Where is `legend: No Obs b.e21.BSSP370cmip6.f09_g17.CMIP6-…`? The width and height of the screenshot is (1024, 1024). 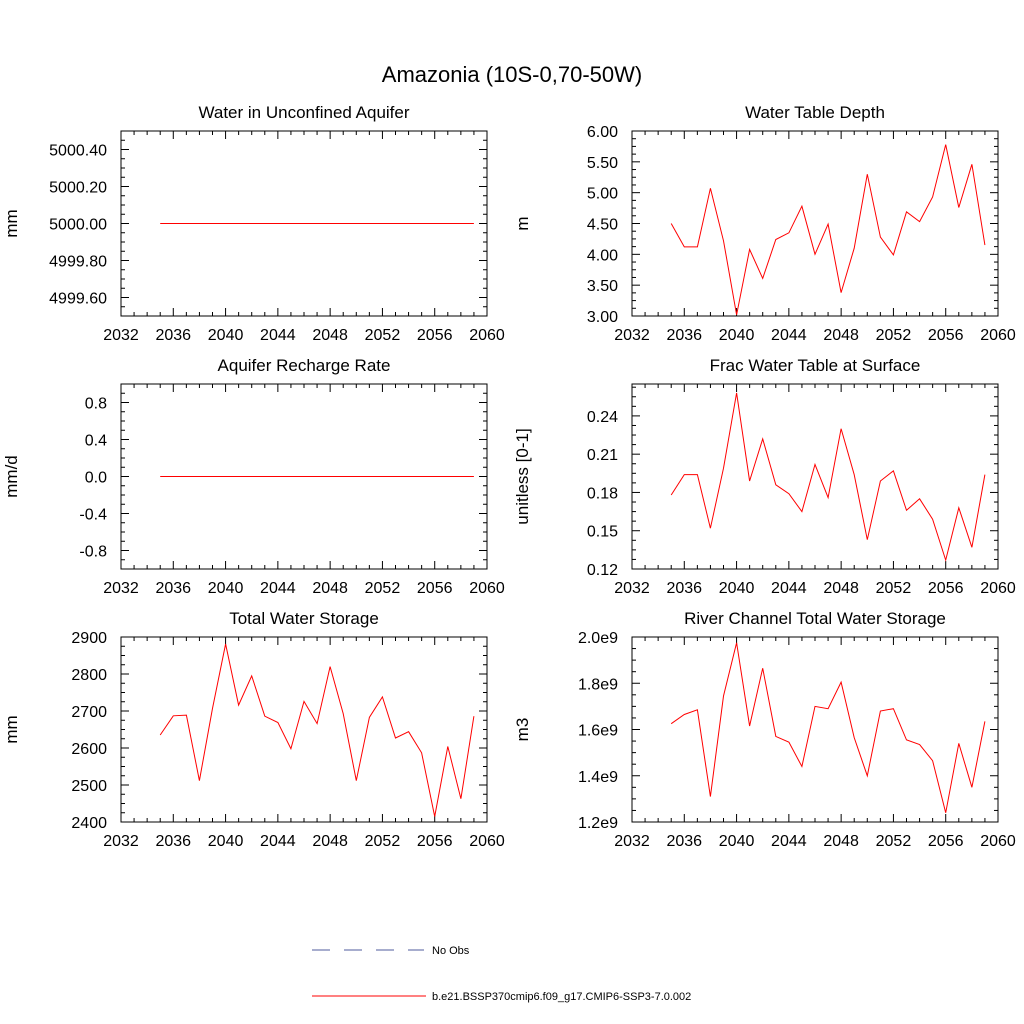 legend: No Obs b.e21.BSSP370cmip6.f09_g17.CMIP6-… is located at coordinates (501, 974).